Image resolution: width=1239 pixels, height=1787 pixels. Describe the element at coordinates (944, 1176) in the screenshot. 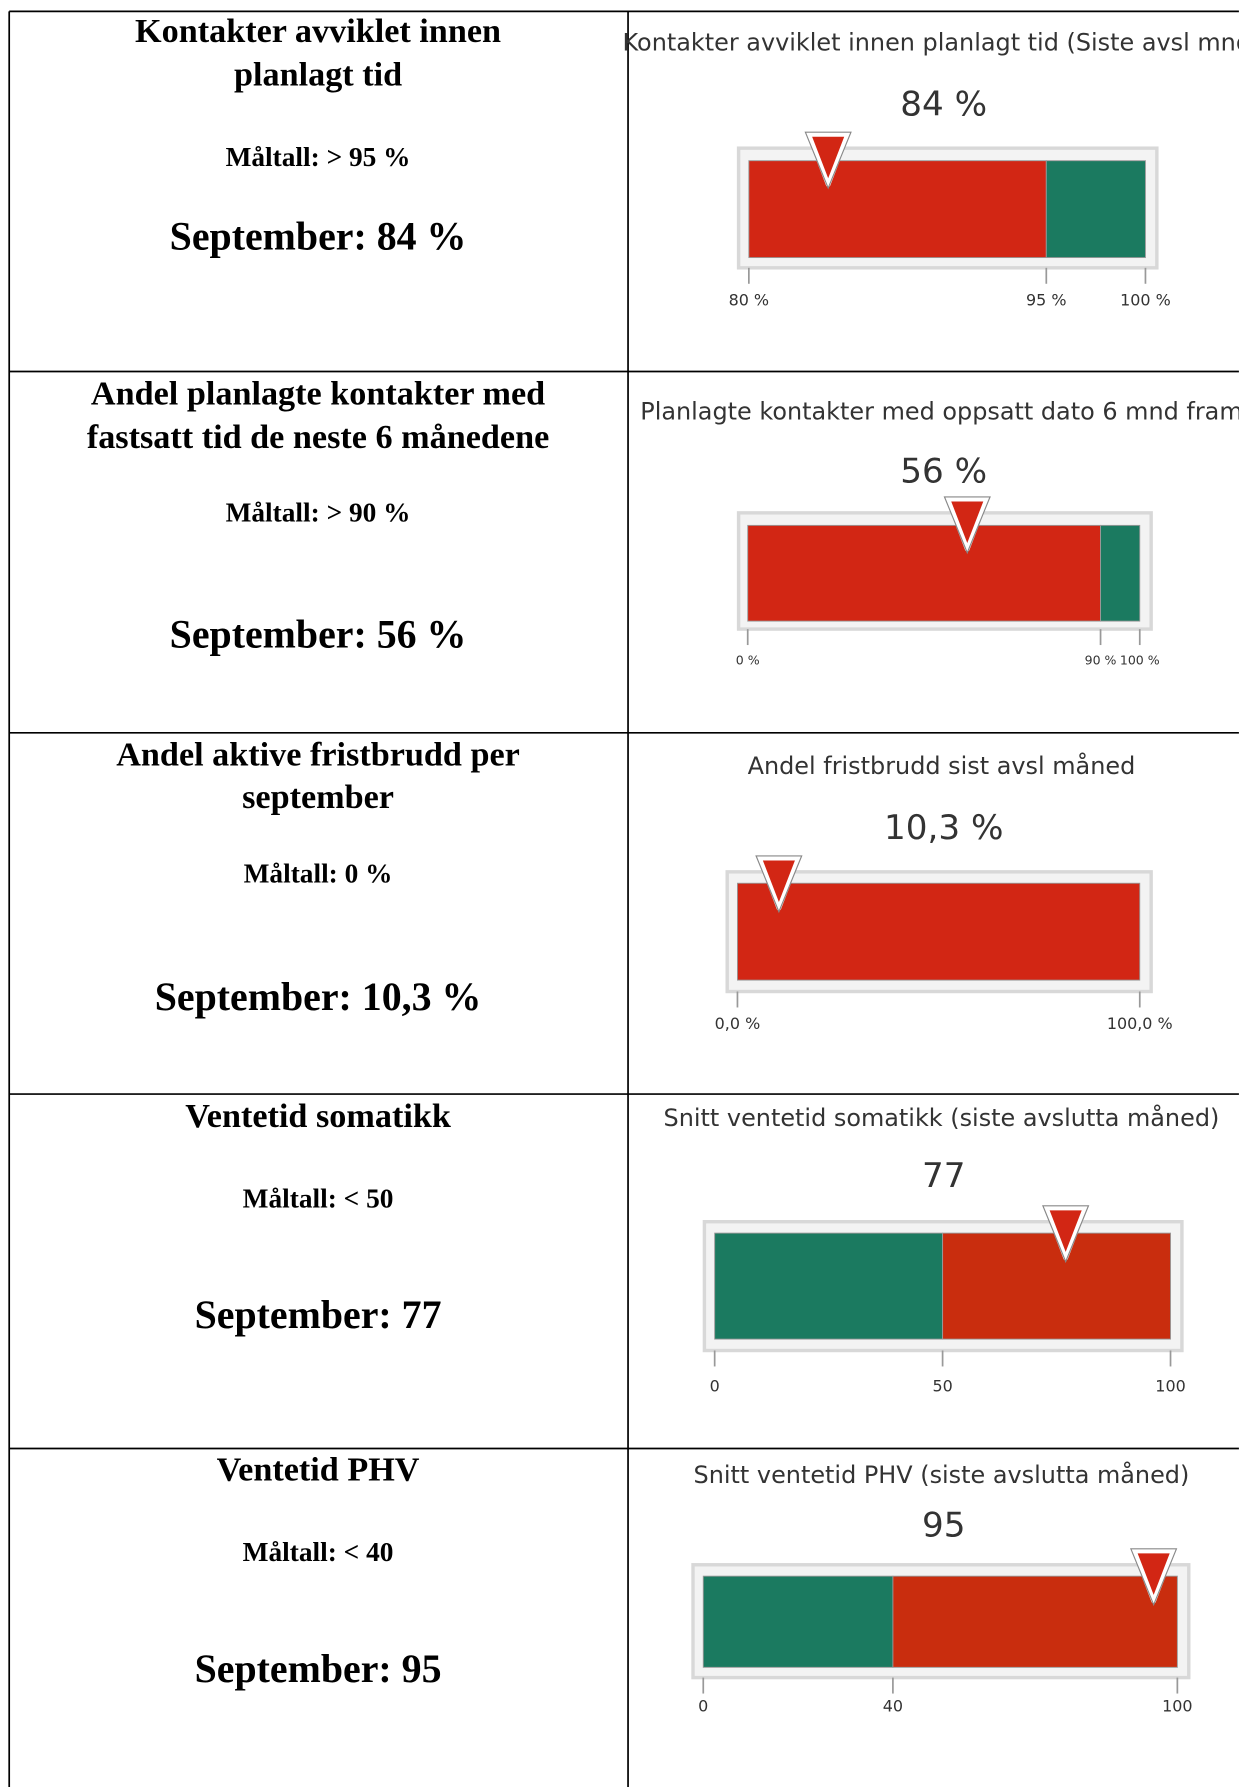

I see `gauge-value: 77` at that location.